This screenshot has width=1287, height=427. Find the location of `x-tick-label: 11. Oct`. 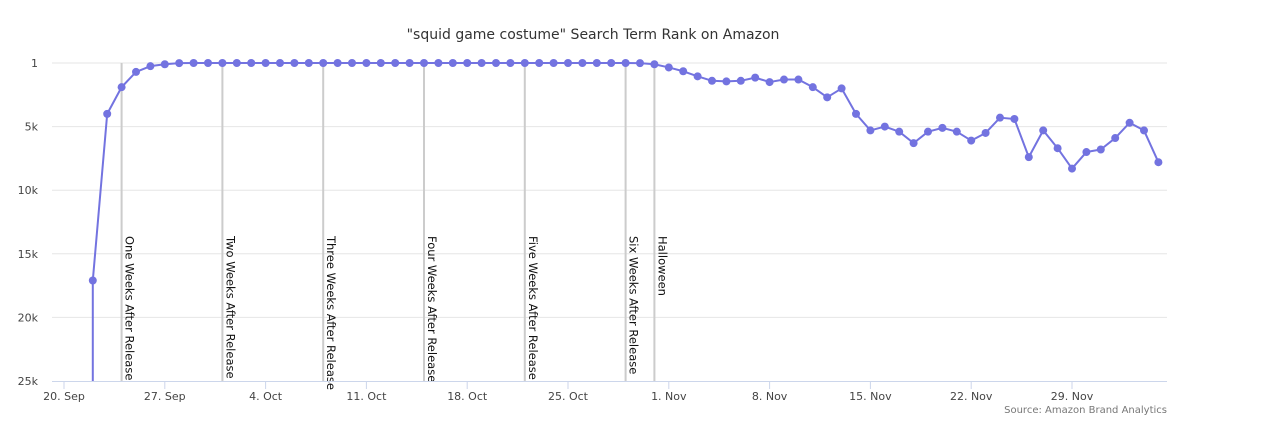

x-tick-label: 11. Oct is located at coordinates (366, 396).